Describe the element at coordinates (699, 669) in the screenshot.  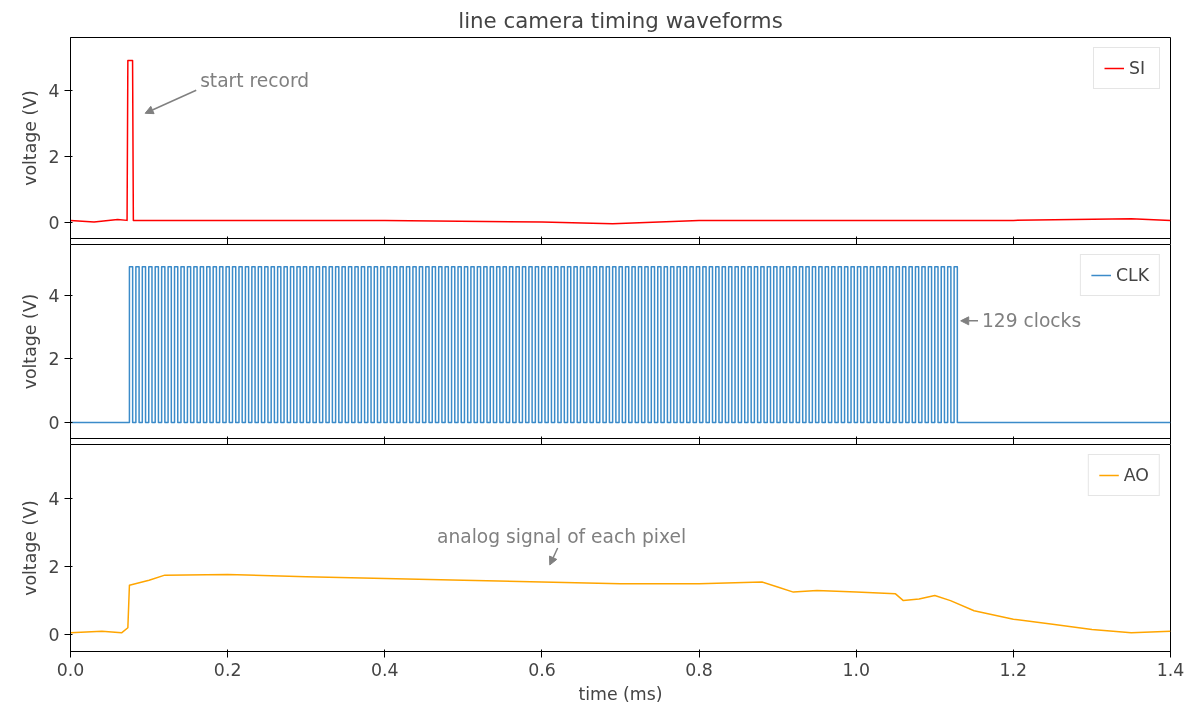
I see `x-tick-label: 0.8` at that location.